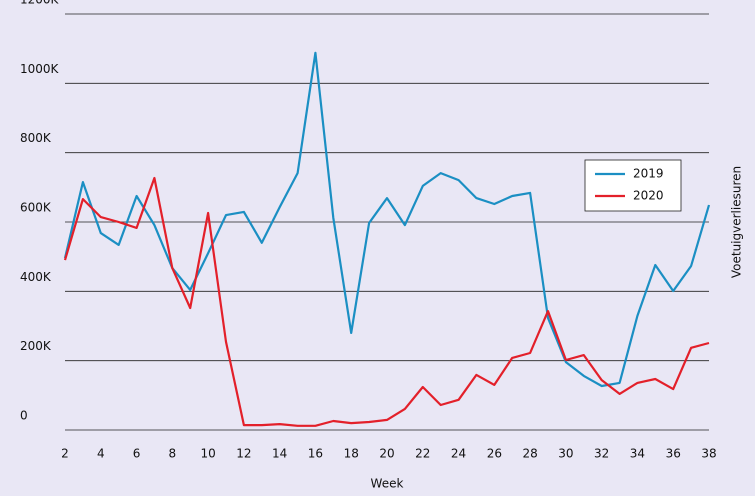 The width and height of the screenshot is (755, 496). What do you see at coordinates (279, 454) in the screenshot?
I see `x-tick-label: 14` at bounding box center [279, 454].